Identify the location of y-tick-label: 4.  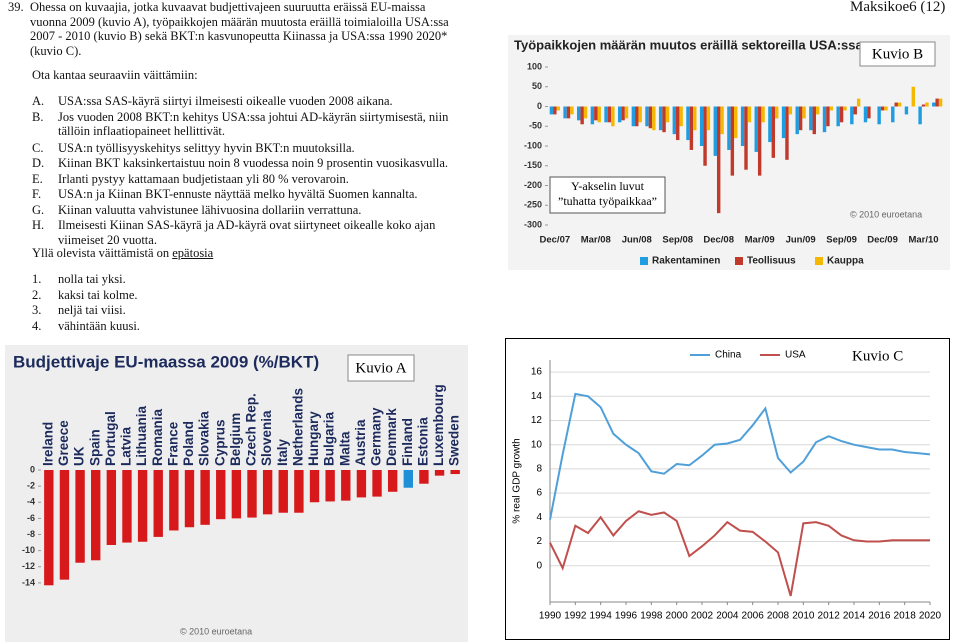
(539, 517).